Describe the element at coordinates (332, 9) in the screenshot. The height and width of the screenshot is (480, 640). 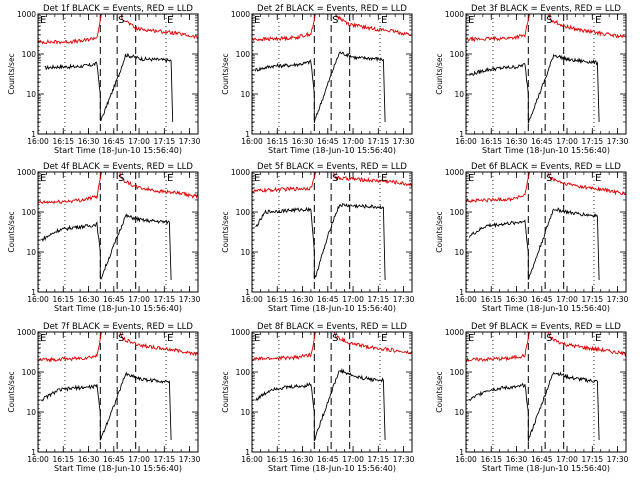
I see `chart-title: Det 2f BLACK = Events, RED = LLD` at that location.